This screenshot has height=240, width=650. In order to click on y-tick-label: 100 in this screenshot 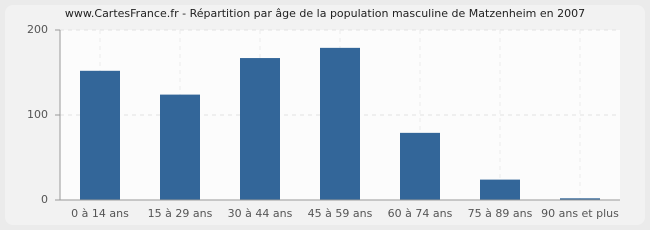, I will do `click(37, 114)`.